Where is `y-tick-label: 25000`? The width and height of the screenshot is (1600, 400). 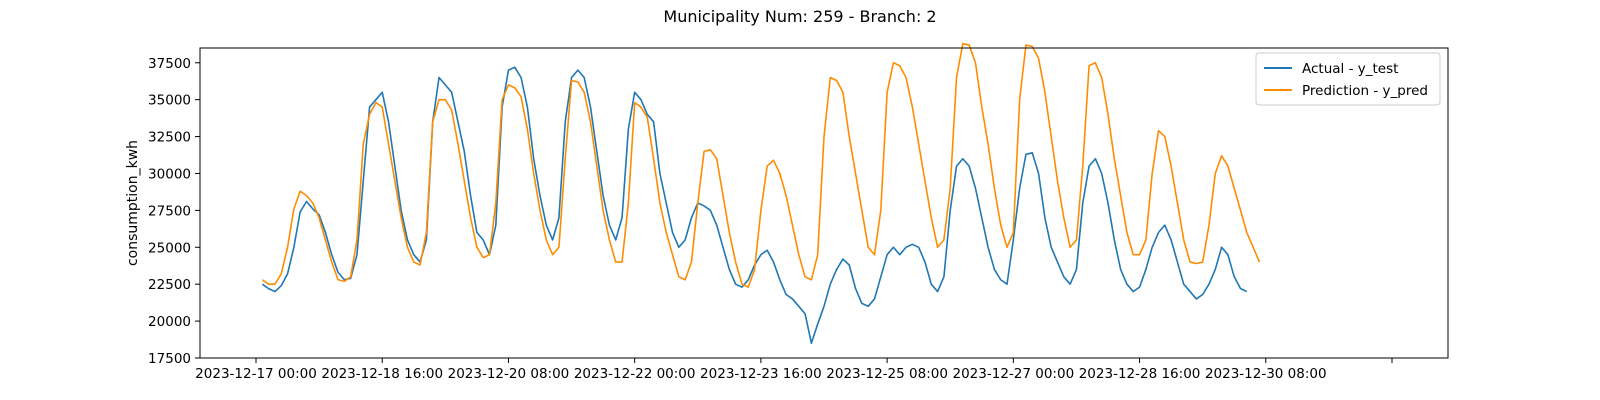 y-tick-label: 25000 is located at coordinates (169, 248).